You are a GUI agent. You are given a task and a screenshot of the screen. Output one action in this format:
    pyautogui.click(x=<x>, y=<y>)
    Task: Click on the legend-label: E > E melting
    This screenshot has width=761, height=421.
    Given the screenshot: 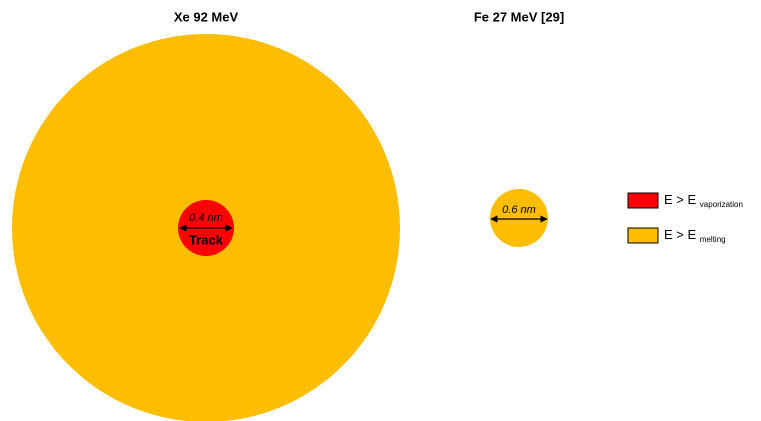 What is the action you would take?
    pyautogui.click(x=695, y=235)
    